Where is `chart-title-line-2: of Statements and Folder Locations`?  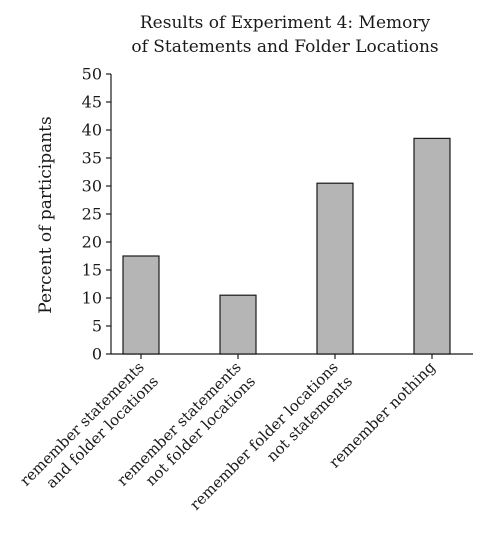 chart-title-line-2: of Statements and Folder Locations is located at coordinates (284, 47).